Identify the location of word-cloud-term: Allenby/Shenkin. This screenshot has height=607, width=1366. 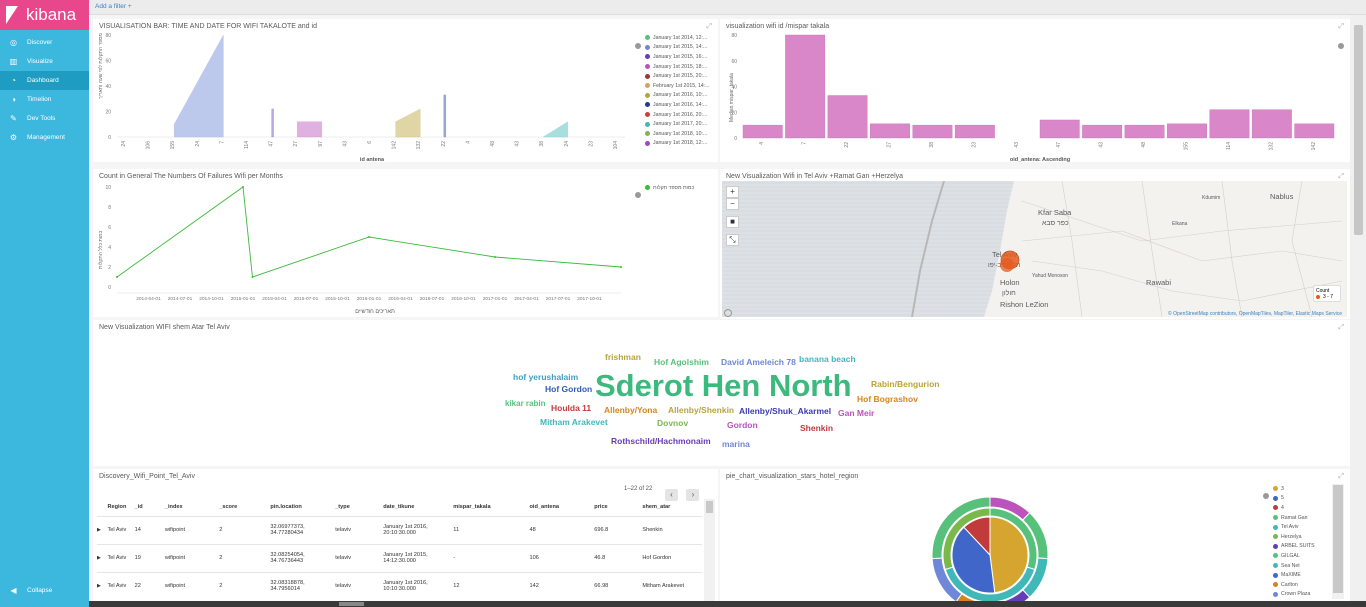
(701, 410).